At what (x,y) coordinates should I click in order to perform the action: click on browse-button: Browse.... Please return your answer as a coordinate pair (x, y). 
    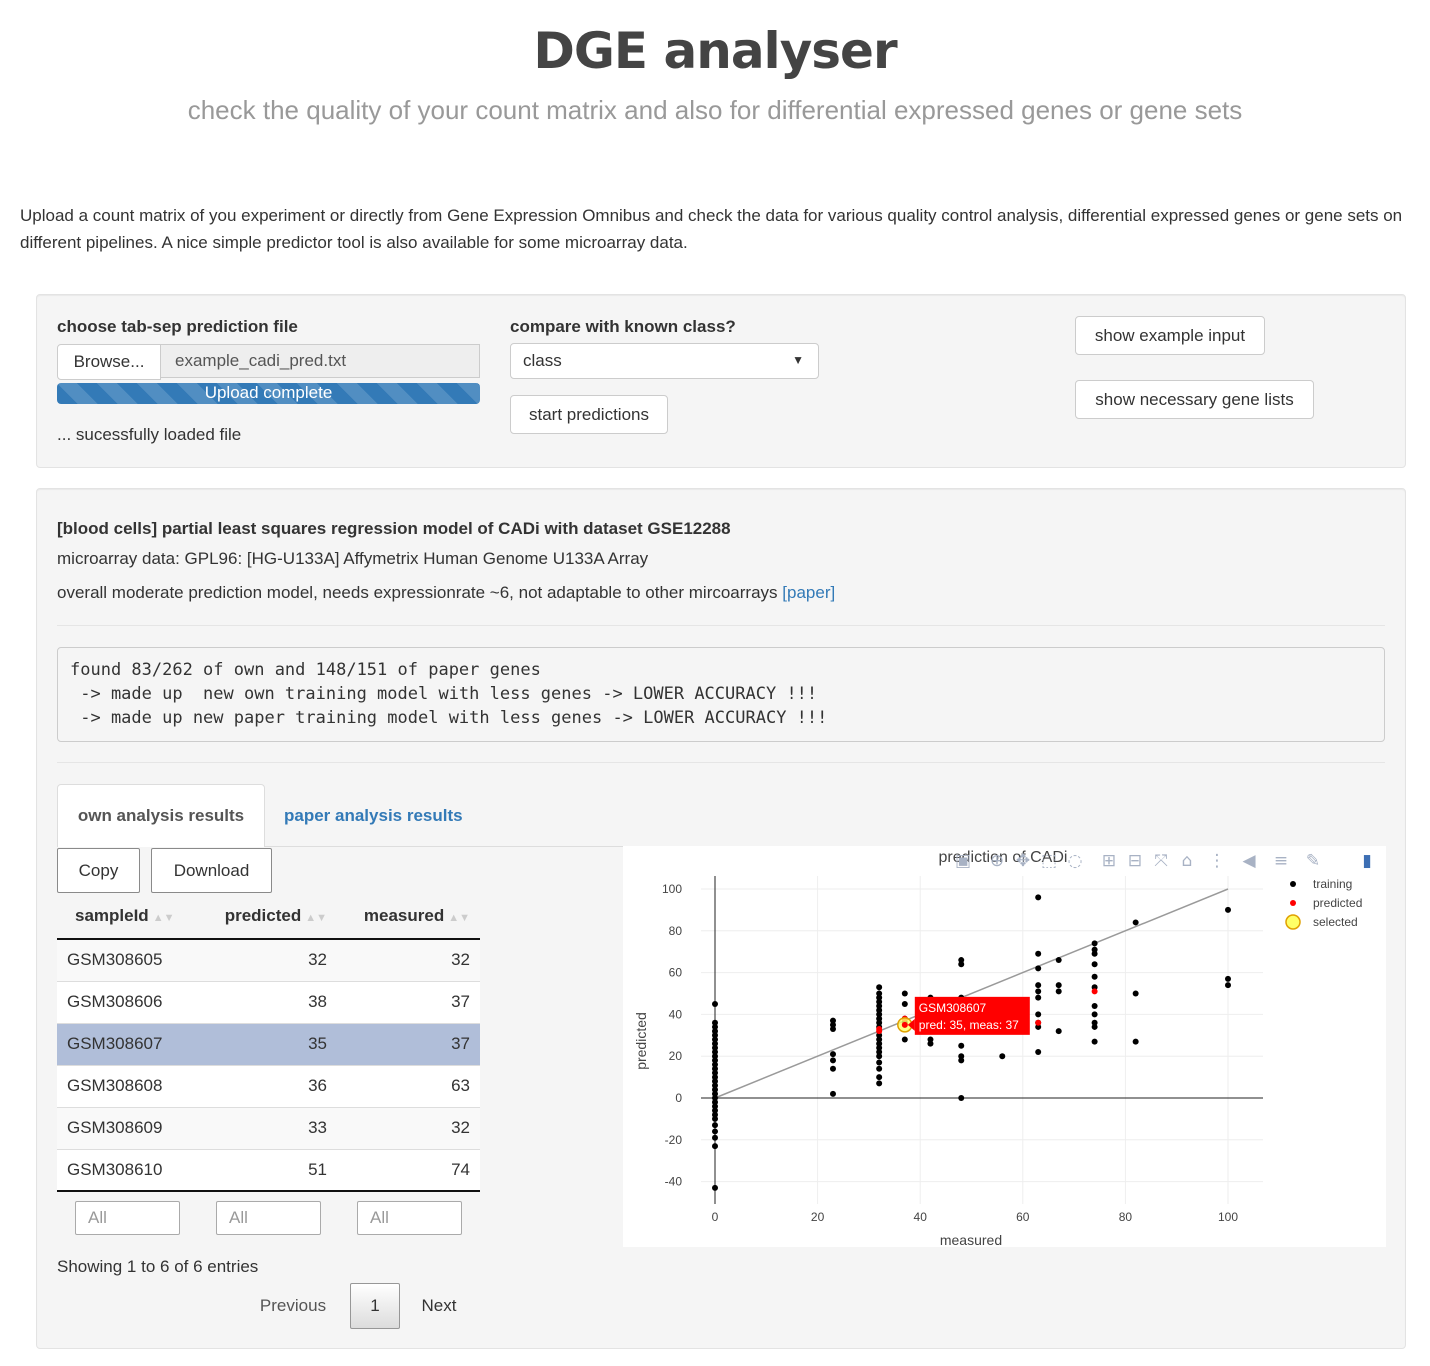
    Looking at the image, I should click on (109, 362).